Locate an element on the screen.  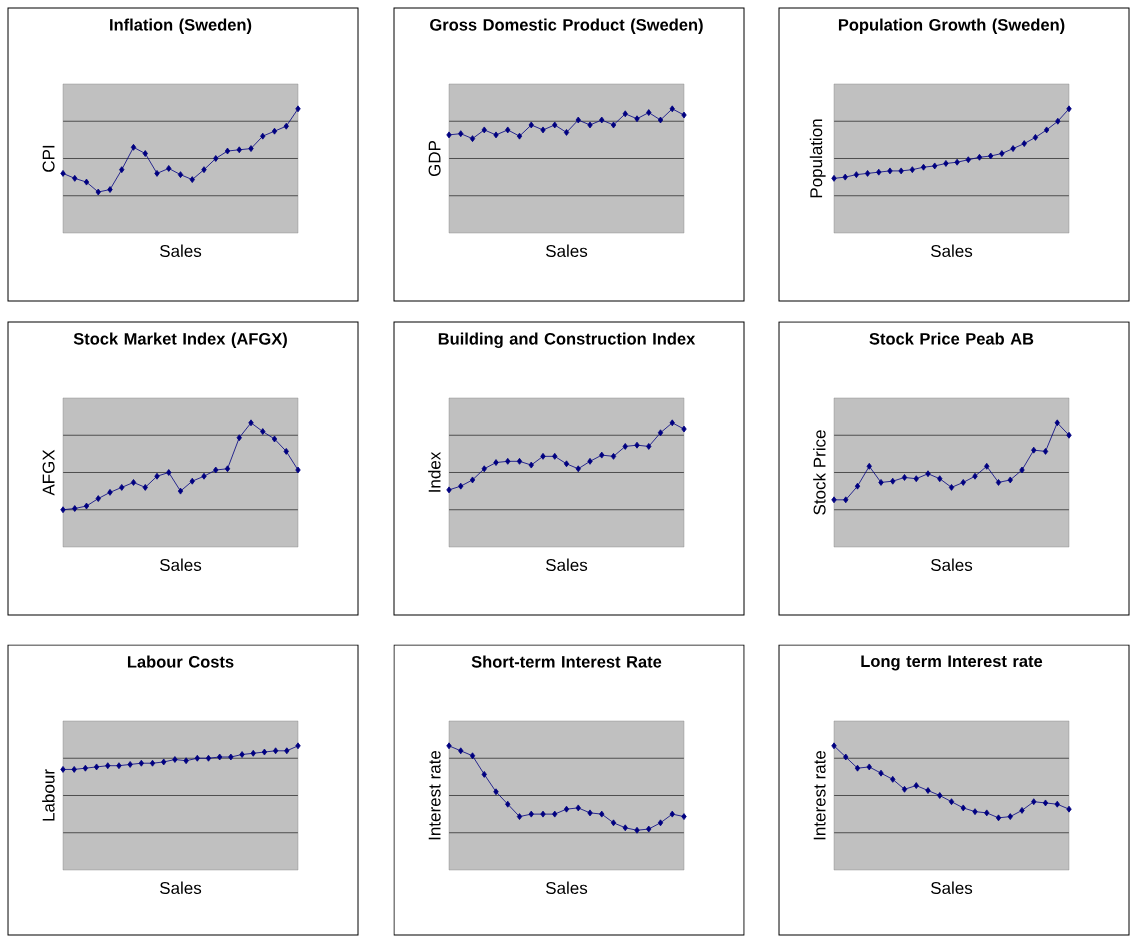
chart-title: Population Growth (Sweden) is located at coordinates (951, 26).